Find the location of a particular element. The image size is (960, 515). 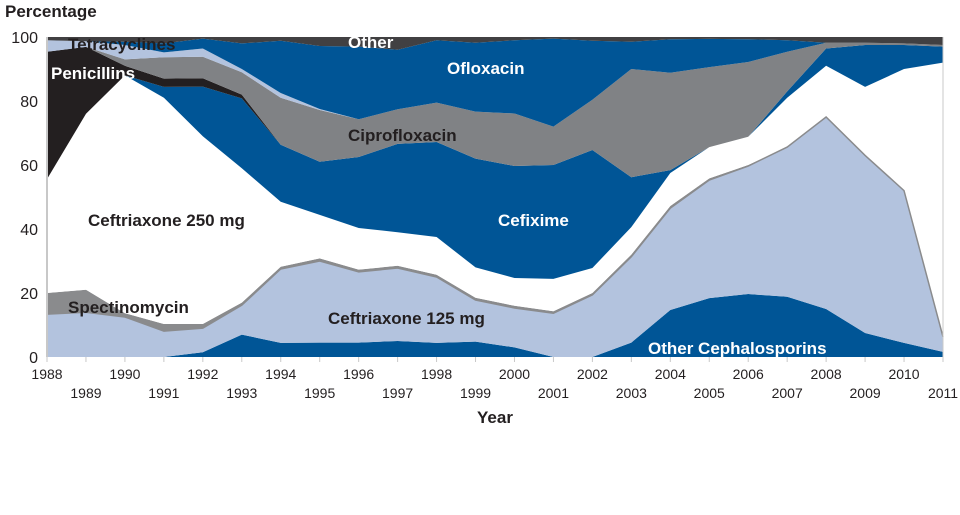

x-tick-label: 1995 is located at coordinates (319, 393).